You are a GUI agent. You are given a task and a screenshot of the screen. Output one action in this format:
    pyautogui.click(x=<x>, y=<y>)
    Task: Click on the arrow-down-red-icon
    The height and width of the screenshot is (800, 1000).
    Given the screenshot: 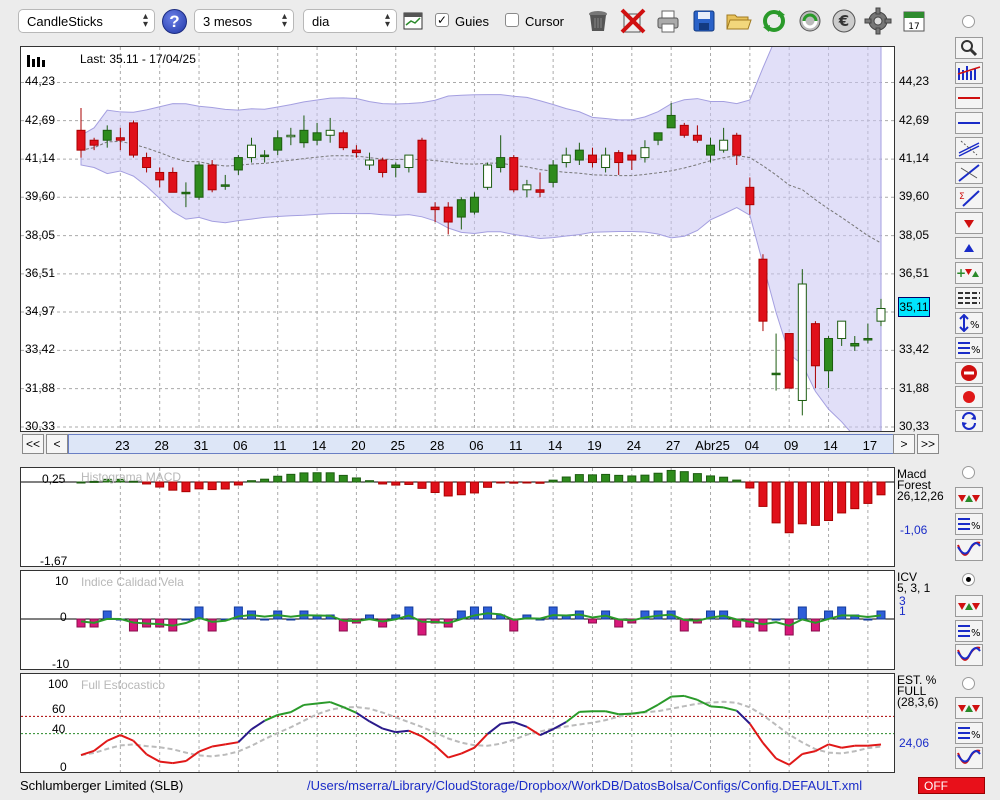 What is the action you would take?
    pyautogui.click(x=969, y=223)
    